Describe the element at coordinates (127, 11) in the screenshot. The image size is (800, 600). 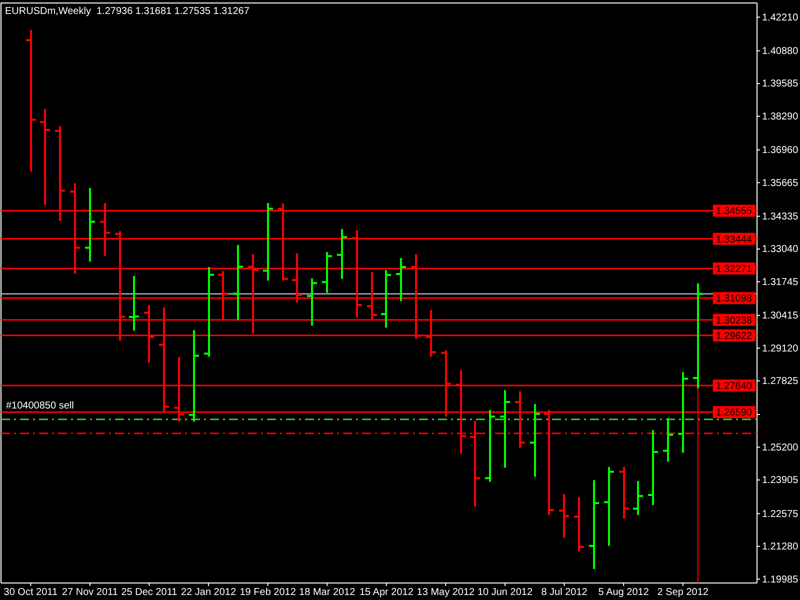
I see `chart-title: EURUSDm,Weekly 1.27936 1.31681 1.27535 1.31267` at that location.